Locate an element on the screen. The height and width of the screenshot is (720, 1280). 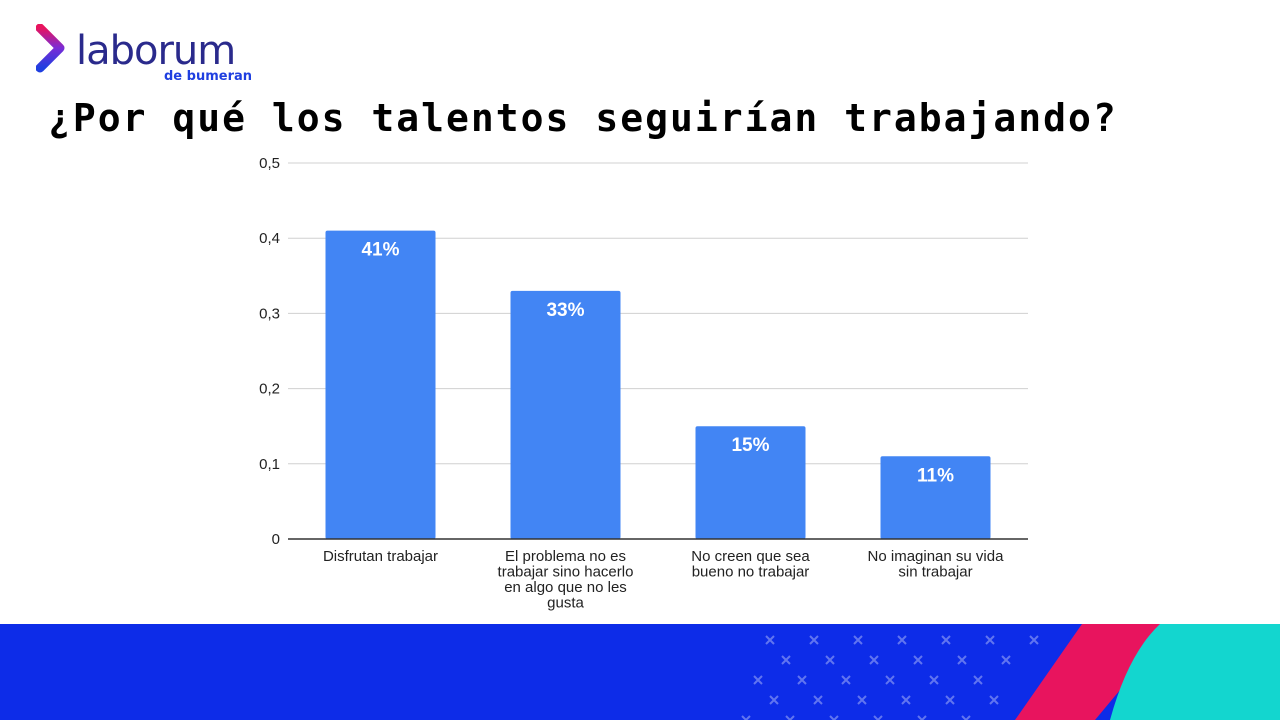
logo-wordmark: laborum is located at coordinates (156, 51).